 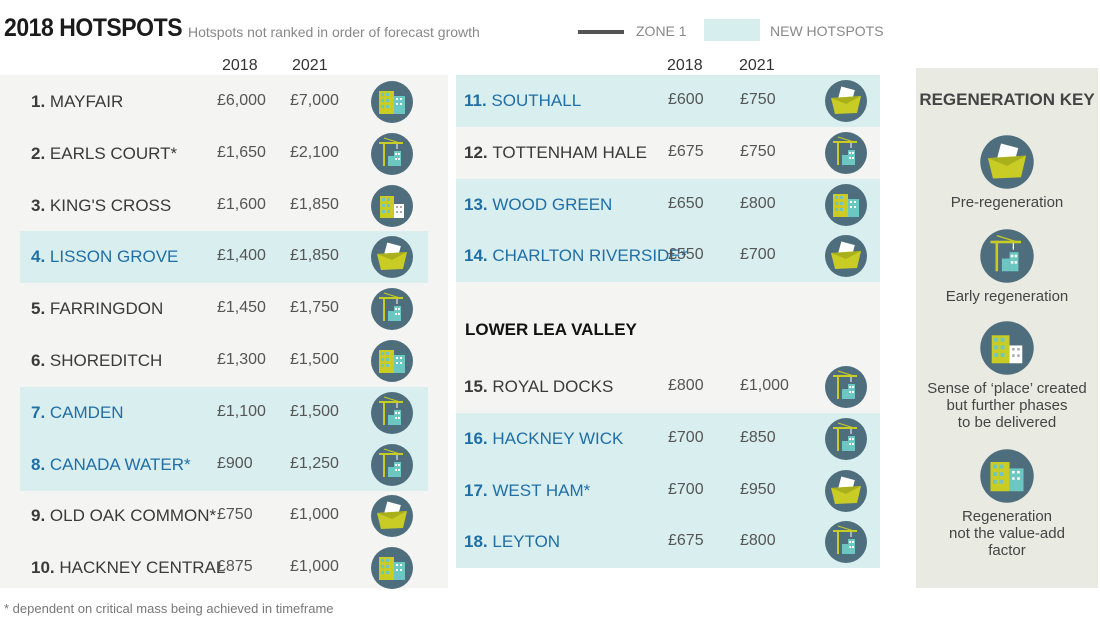 What do you see at coordinates (314, 308) in the screenshot?
I see `value-2021: £1,750` at bounding box center [314, 308].